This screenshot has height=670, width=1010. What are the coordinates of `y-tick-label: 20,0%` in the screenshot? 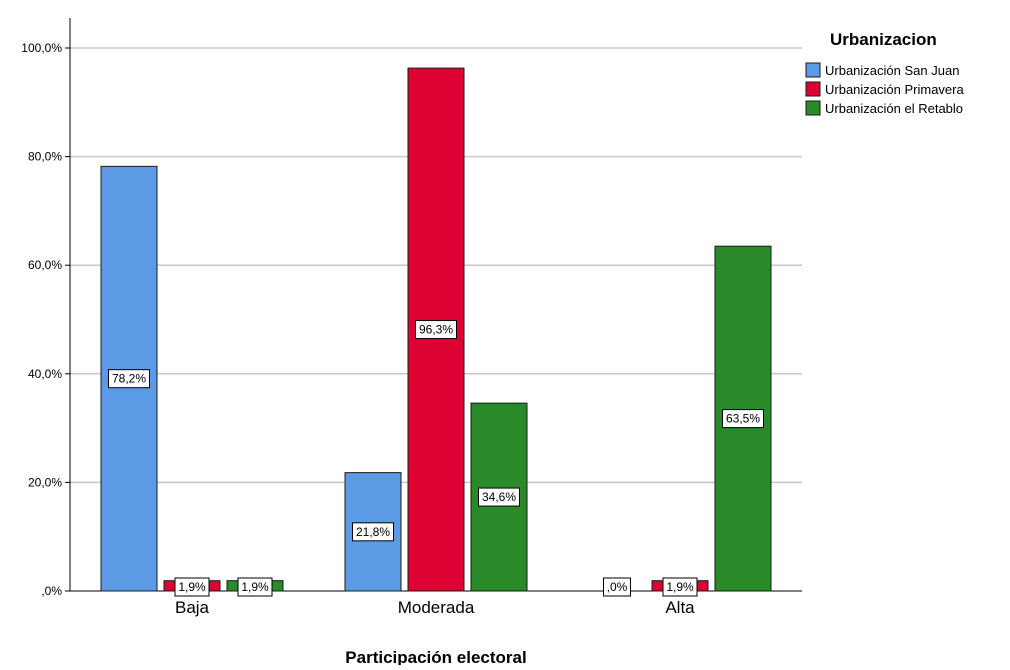 It's located at (45, 482).